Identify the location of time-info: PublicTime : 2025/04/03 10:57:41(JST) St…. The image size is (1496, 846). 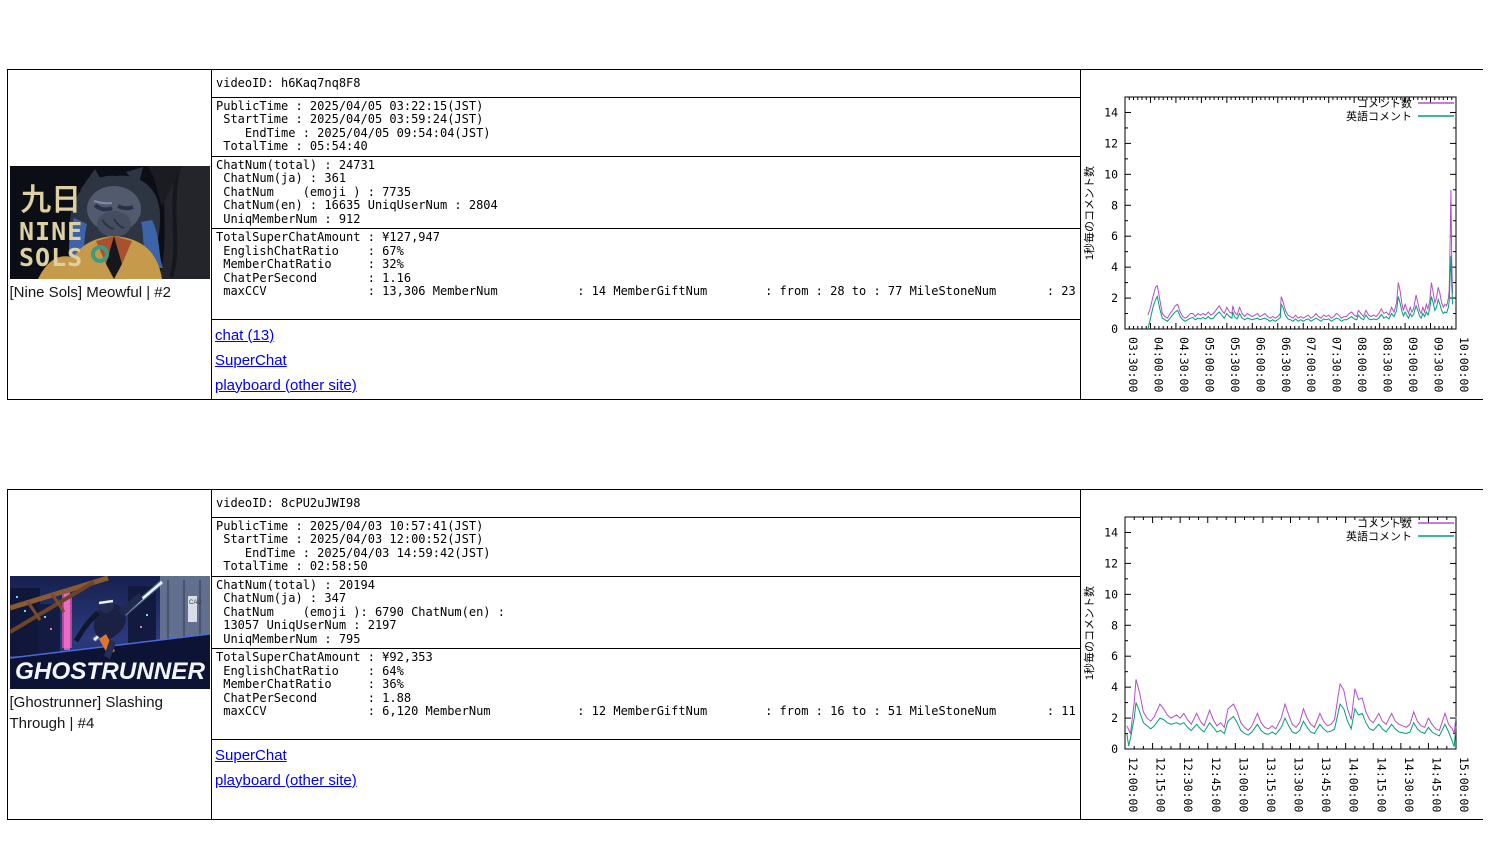
(646, 547).